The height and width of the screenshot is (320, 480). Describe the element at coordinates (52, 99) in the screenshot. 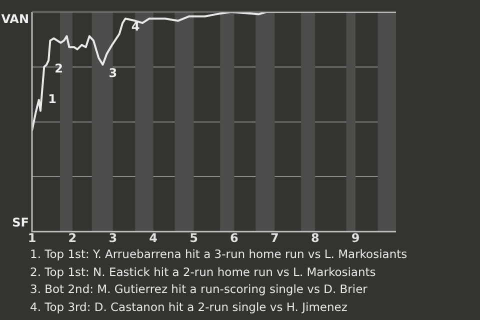

I see `annotation: 1` at that location.